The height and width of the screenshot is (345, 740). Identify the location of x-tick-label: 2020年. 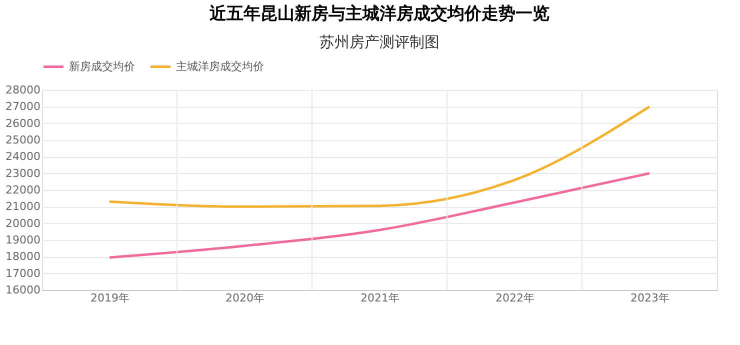
(245, 298).